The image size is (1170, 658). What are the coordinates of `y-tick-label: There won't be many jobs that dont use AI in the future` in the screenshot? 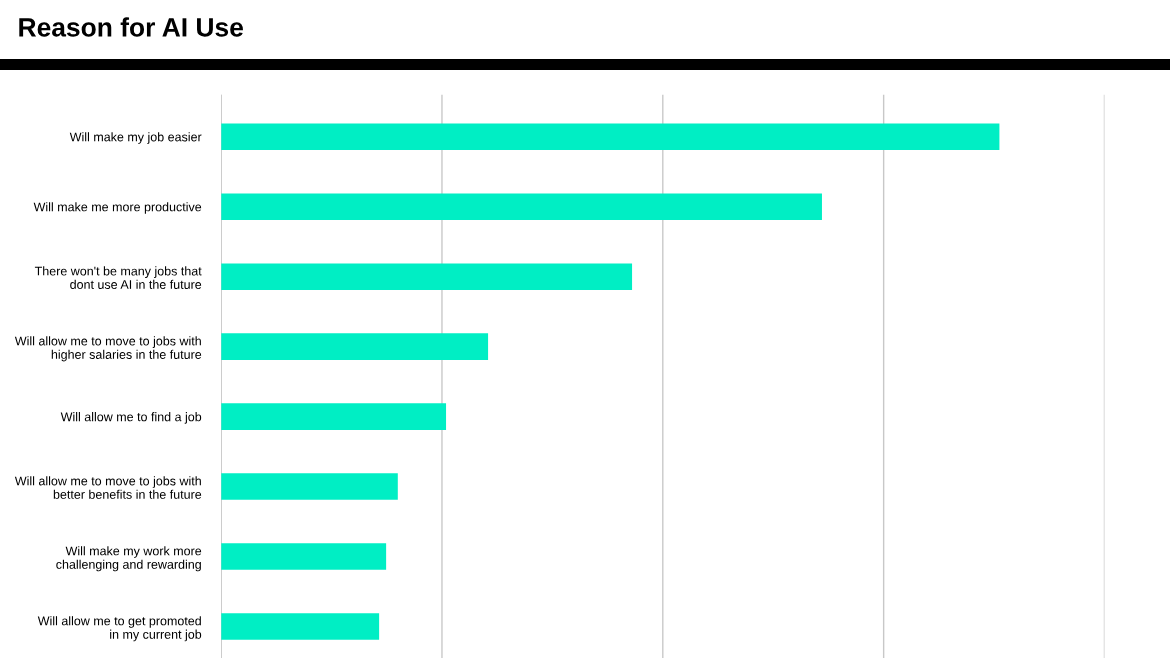 It's located at (118, 277).